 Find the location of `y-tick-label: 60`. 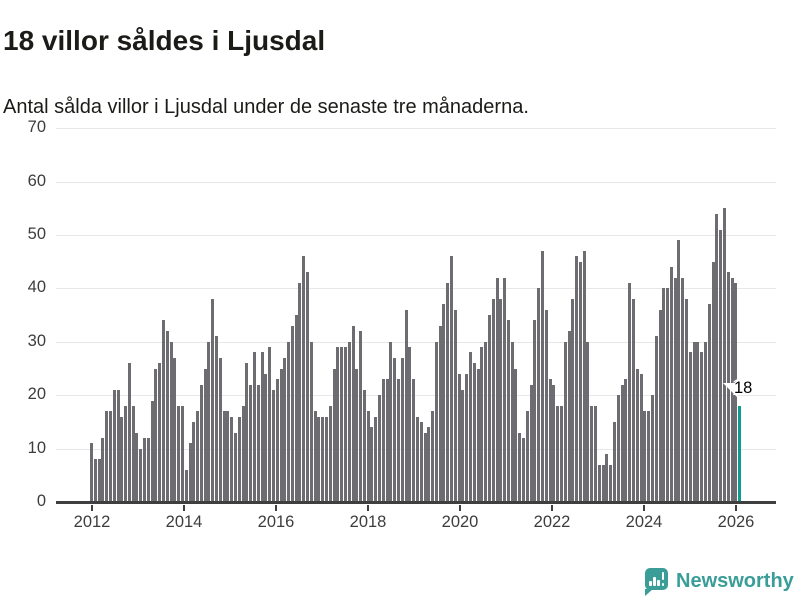

y-tick-label: 60 is located at coordinates (36, 180).